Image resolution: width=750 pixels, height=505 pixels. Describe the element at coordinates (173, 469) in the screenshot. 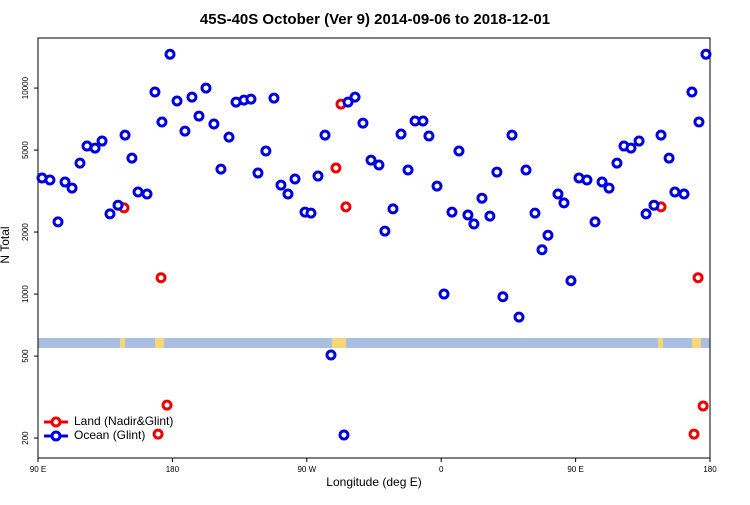

I see `x-tick-label: 180` at that location.